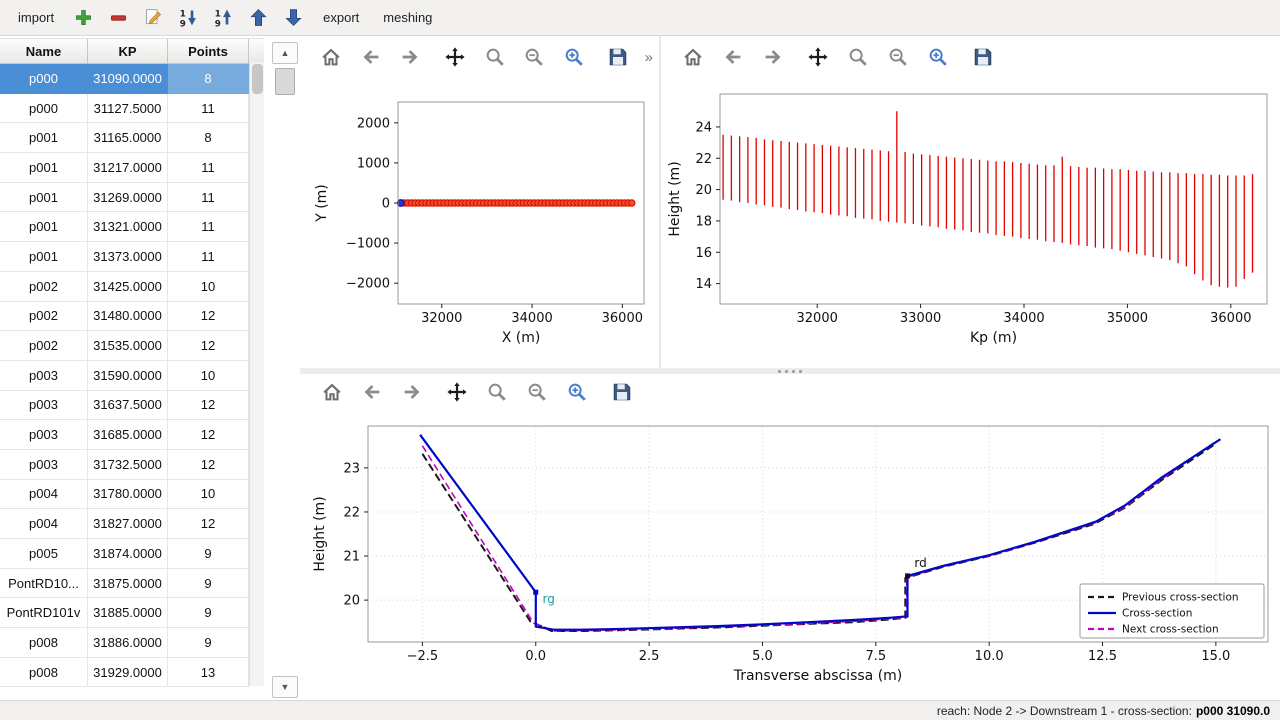 The width and height of the screenshot is (1280, 720). Describe the element at coordinates (648, 57) in the screenshot. I see `toolbar-extension-button: »` at that location.